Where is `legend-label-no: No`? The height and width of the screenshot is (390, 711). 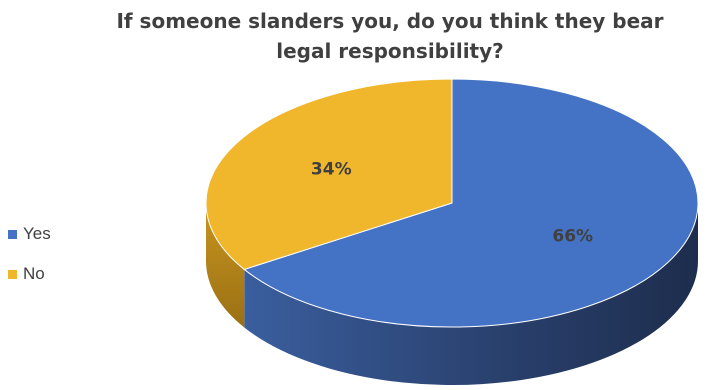
legend-label-no: No is located at coordinates (34, 273).